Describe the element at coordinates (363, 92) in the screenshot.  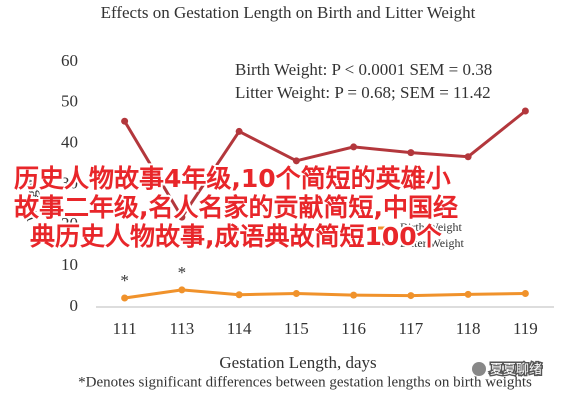
I see `annotation: Litter Weight: P = 0.68; SEM = 11.42` at that location.